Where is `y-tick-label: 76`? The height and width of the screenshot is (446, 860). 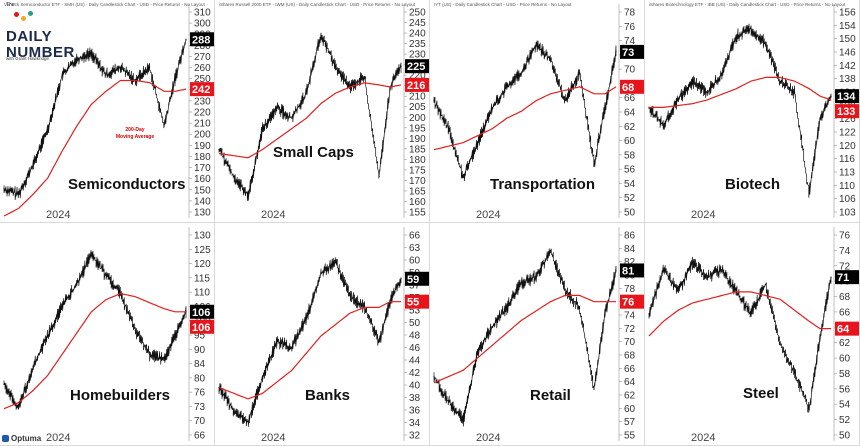
y-tick-label: 76 is located at coordinates (845, 236).